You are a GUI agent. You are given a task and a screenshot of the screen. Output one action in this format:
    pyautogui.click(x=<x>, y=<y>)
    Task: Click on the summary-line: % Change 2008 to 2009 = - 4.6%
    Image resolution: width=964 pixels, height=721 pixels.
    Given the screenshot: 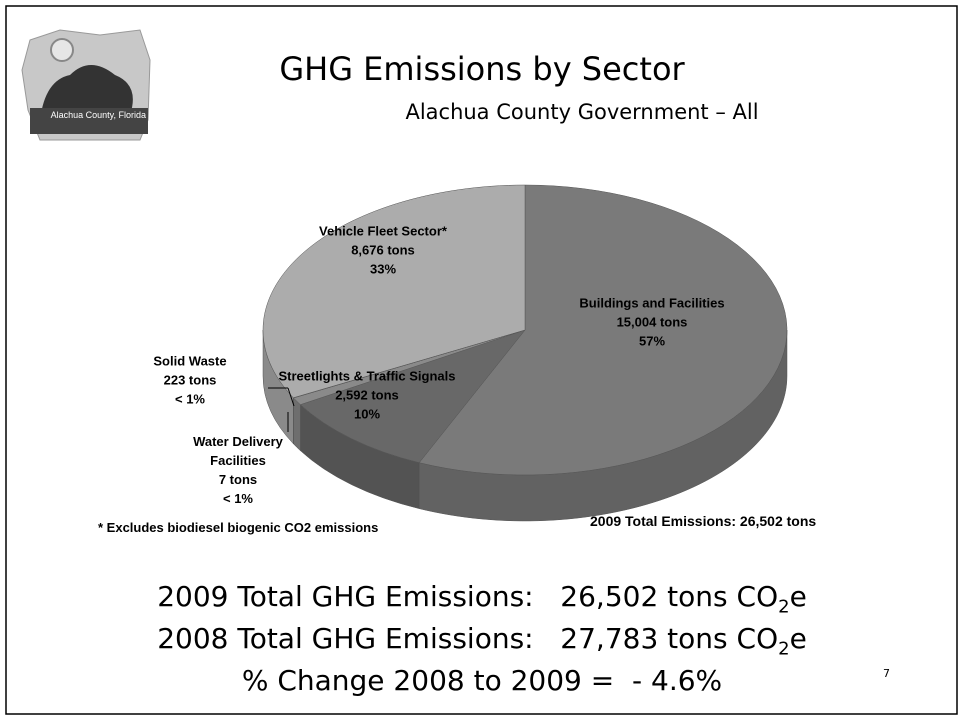 What is the action you would take?
    pyautogui.click(x=482, y=680)
    